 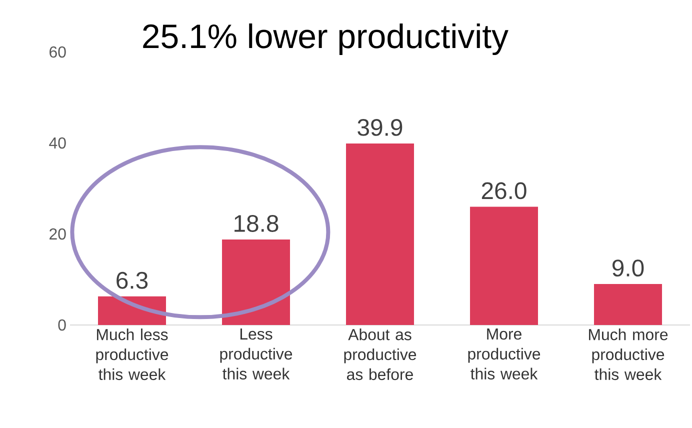 What do you see at coordinates (256, 354) in the screenshot?
I see `x-tick-label: Less productive this week` at bounding box center [256, 354].